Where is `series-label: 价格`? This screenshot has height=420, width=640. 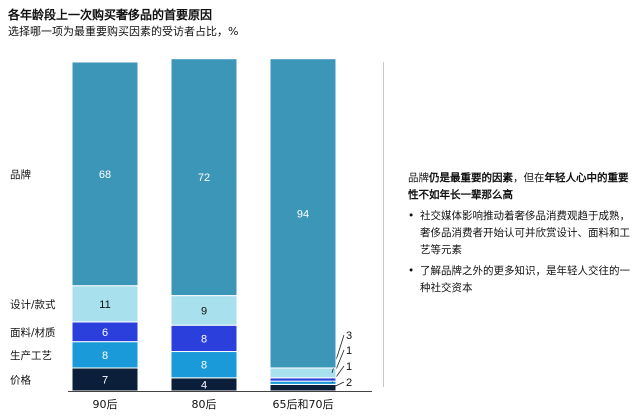
series-label: 价格 is located at coordinates (20, 379).